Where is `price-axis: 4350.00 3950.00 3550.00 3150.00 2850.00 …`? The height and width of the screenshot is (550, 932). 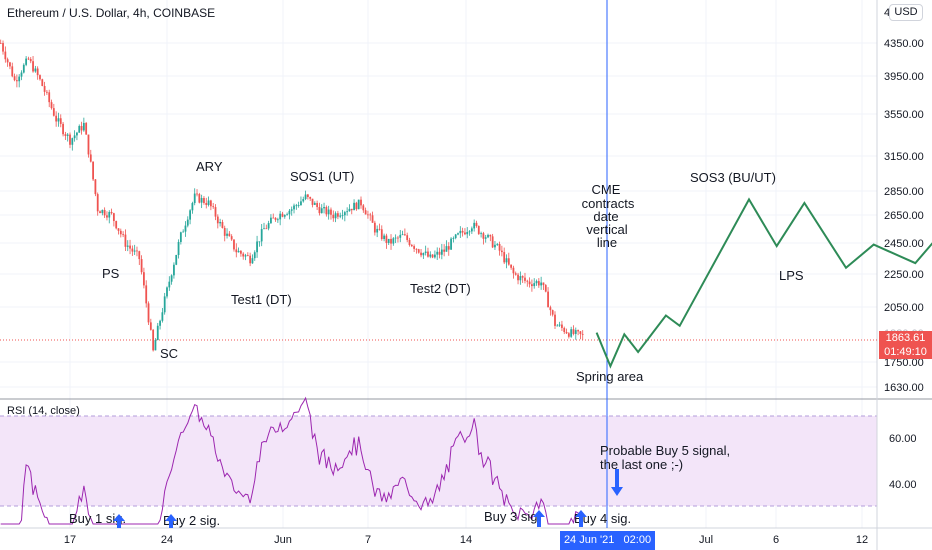
price-axis: 4350.00 3950.00 3550.00 3150.00 2850.00 … is located at coordinates (904, 200).